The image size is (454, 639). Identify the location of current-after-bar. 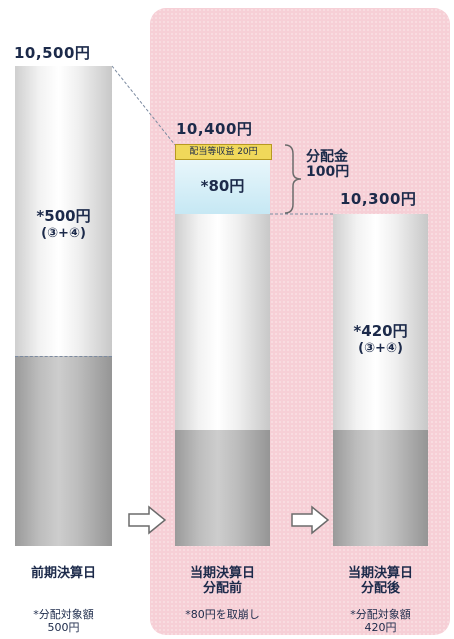
(380, 380).